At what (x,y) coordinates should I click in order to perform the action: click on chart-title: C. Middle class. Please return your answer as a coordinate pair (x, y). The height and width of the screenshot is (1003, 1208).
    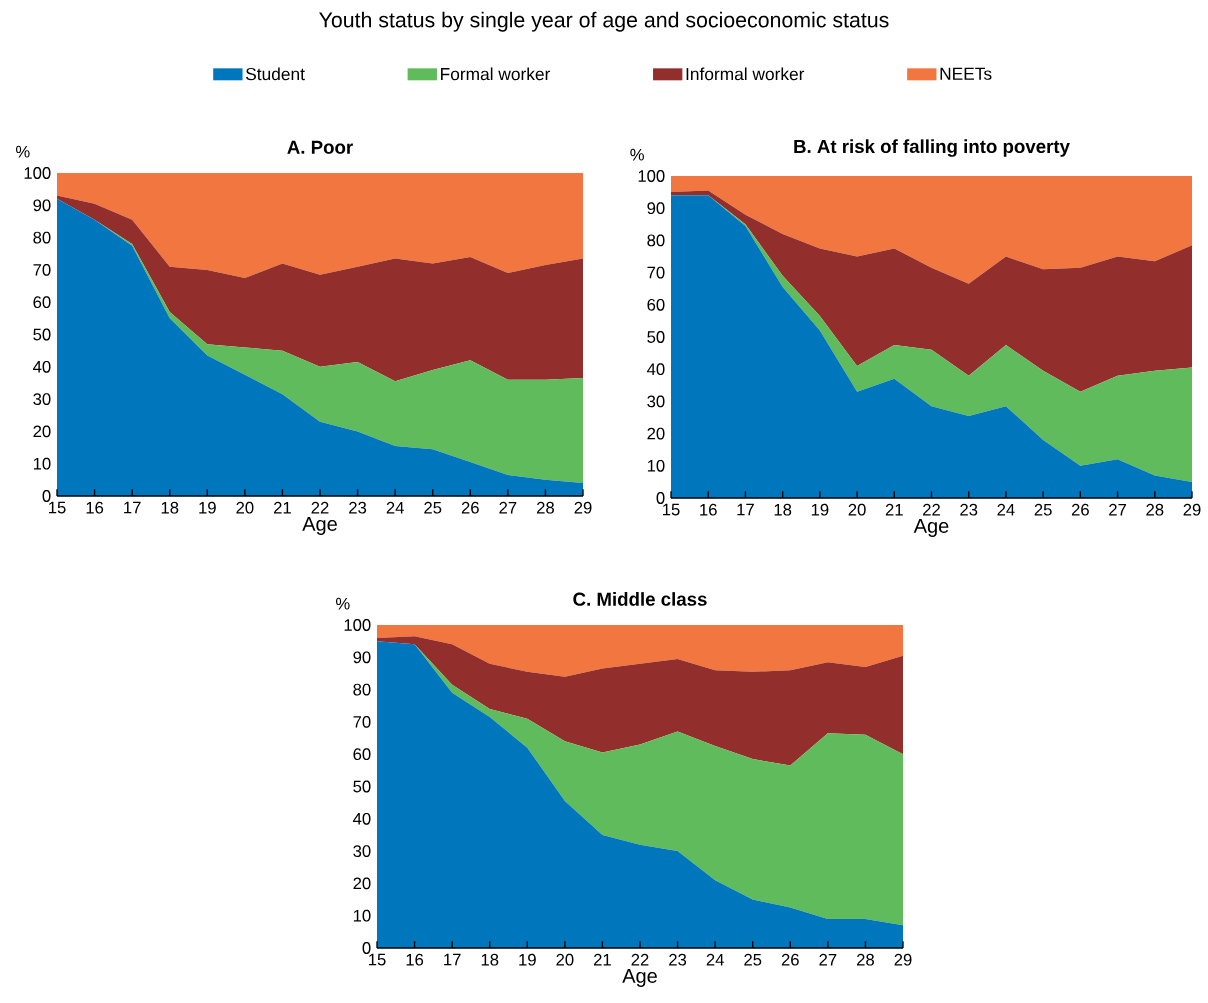
    Looking at the image, I should click on (640, 599).